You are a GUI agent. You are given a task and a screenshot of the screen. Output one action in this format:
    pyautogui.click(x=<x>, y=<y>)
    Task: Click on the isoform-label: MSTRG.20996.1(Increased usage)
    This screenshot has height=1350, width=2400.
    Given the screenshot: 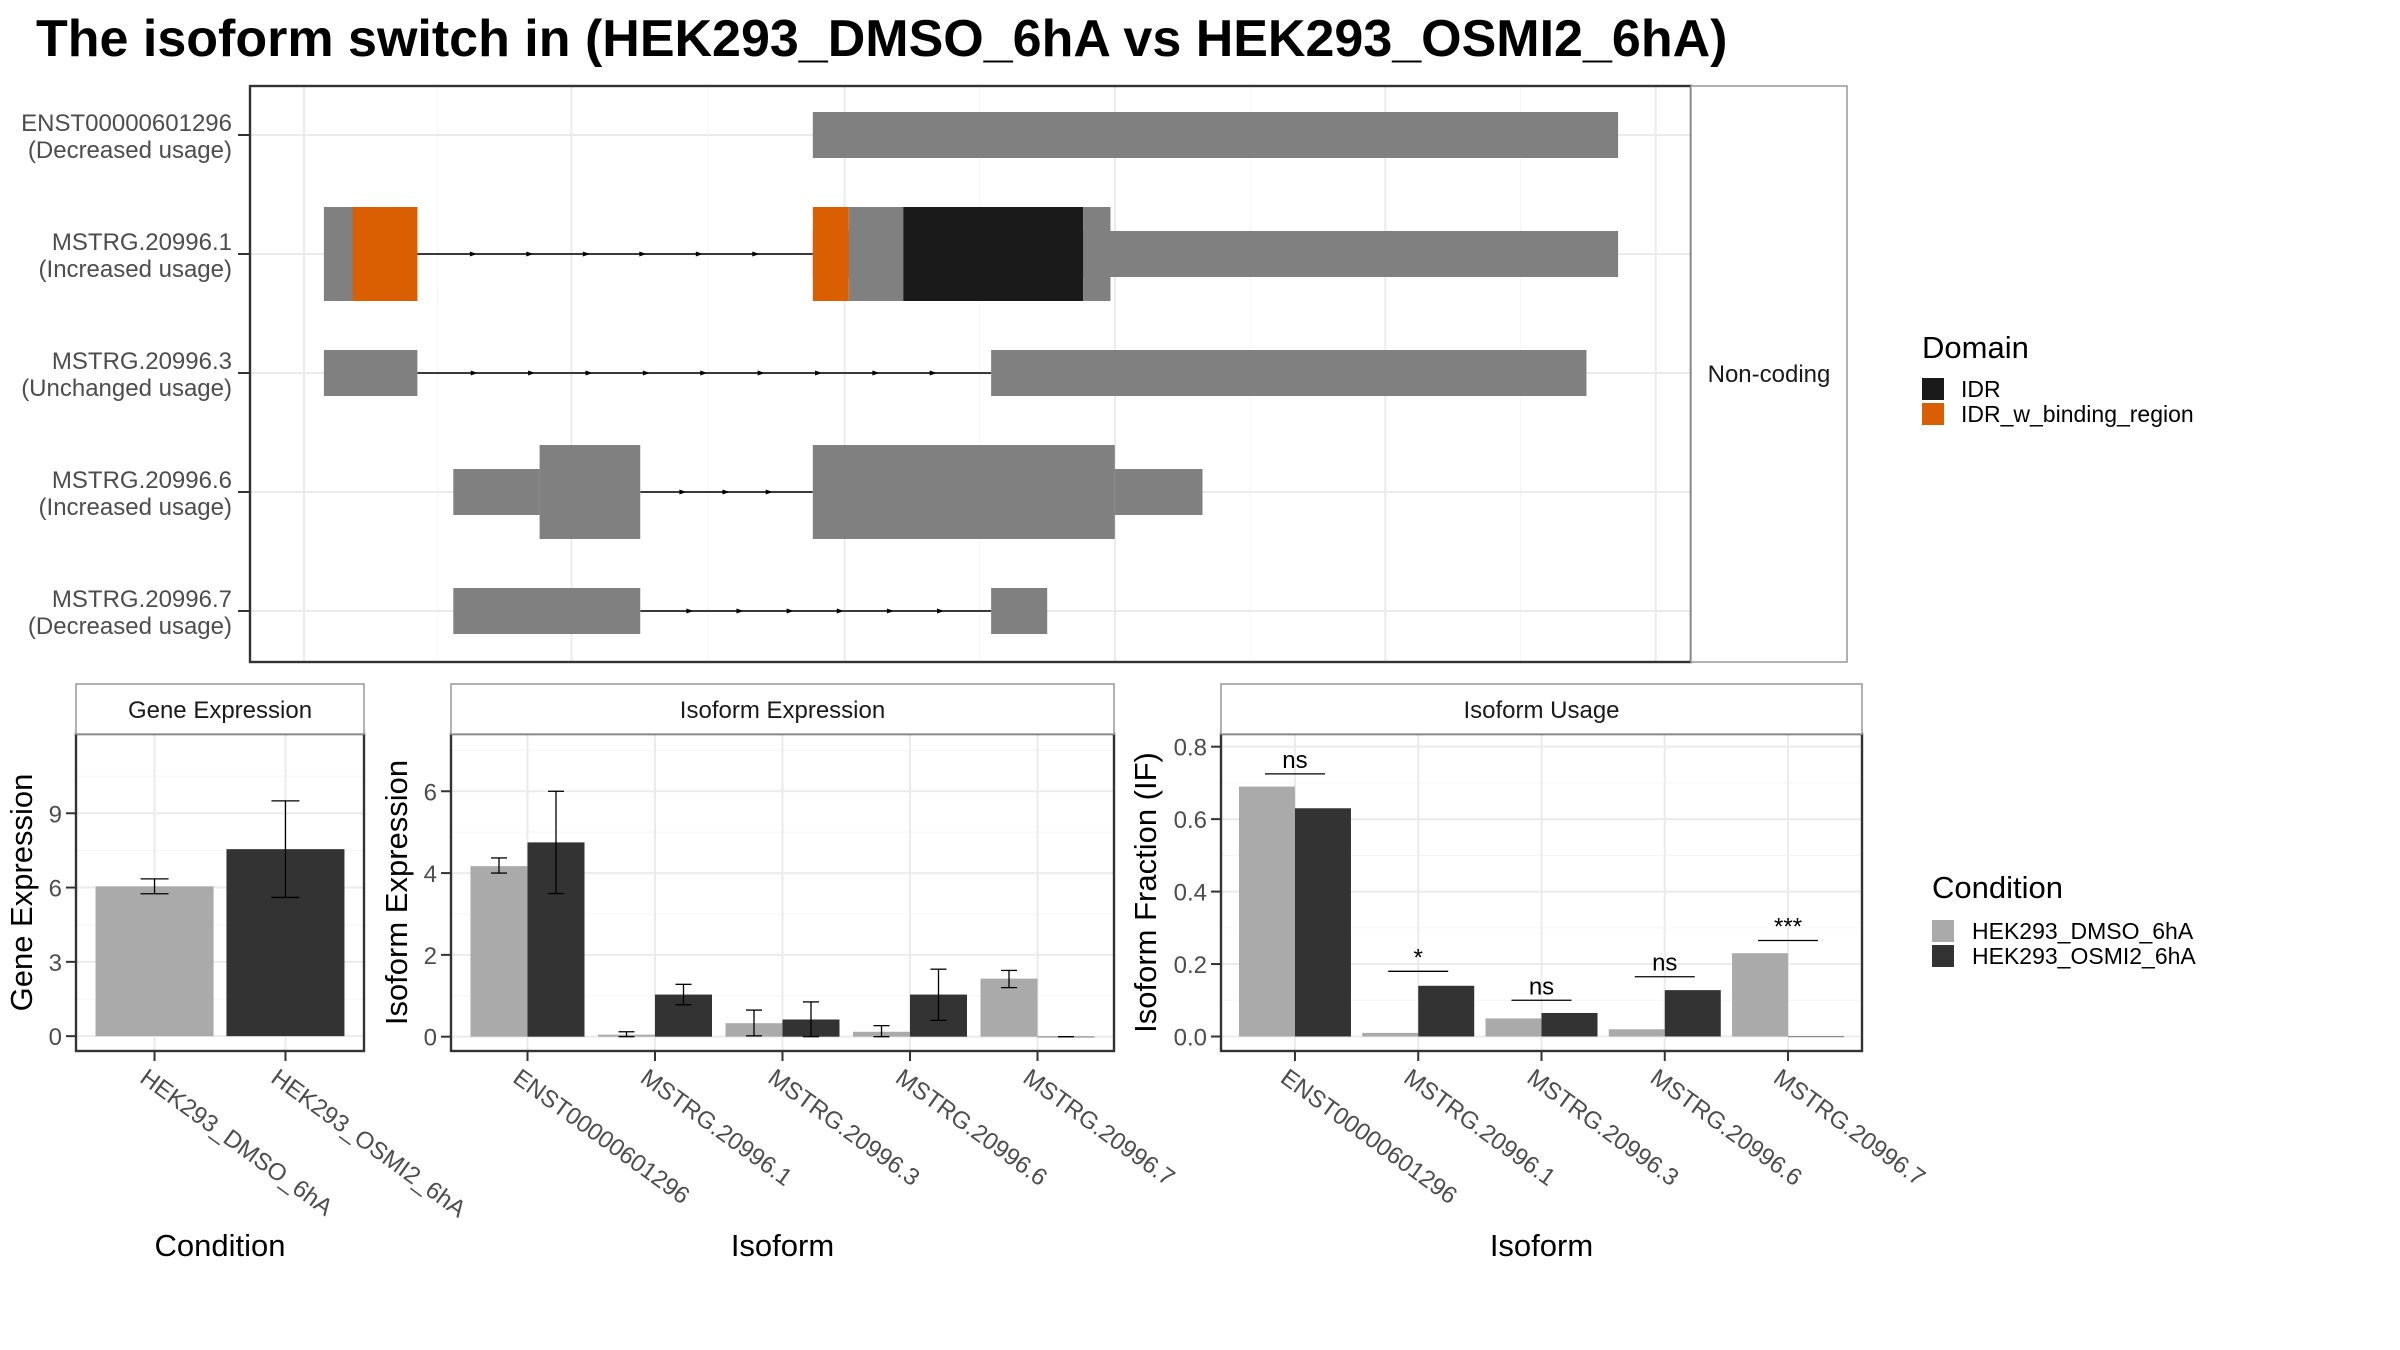 What is the action you would take?
    pyautogui.click(x=144, y=256)
    